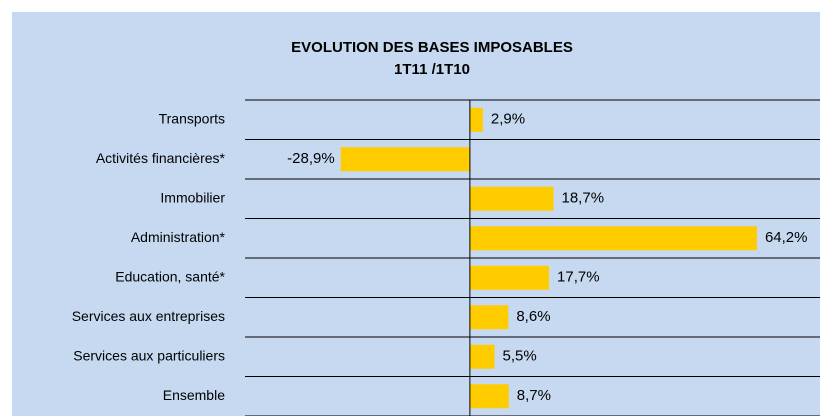 This screenshot has width=820, height=416. Describe the element at coordinates (533, 316) in the screenshot. I see `data-label: 8,6%` at that location.